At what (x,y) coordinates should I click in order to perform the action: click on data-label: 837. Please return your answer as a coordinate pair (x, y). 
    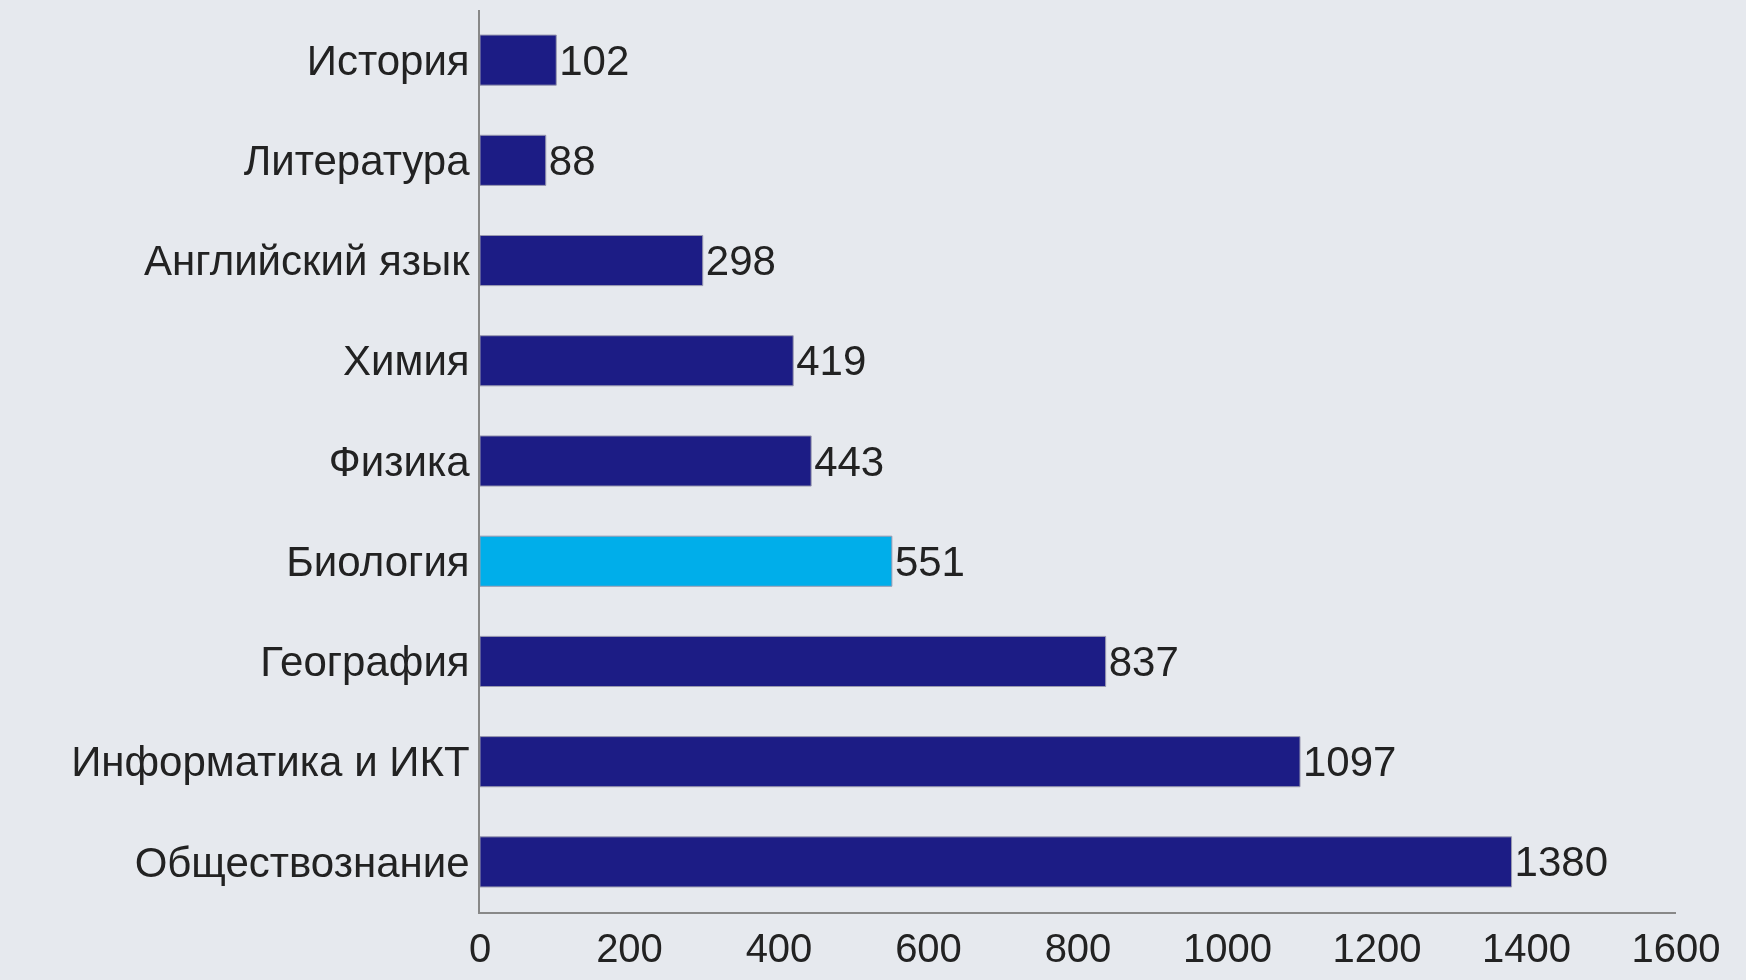
    Looking at the image, I should click on (1143, 661).